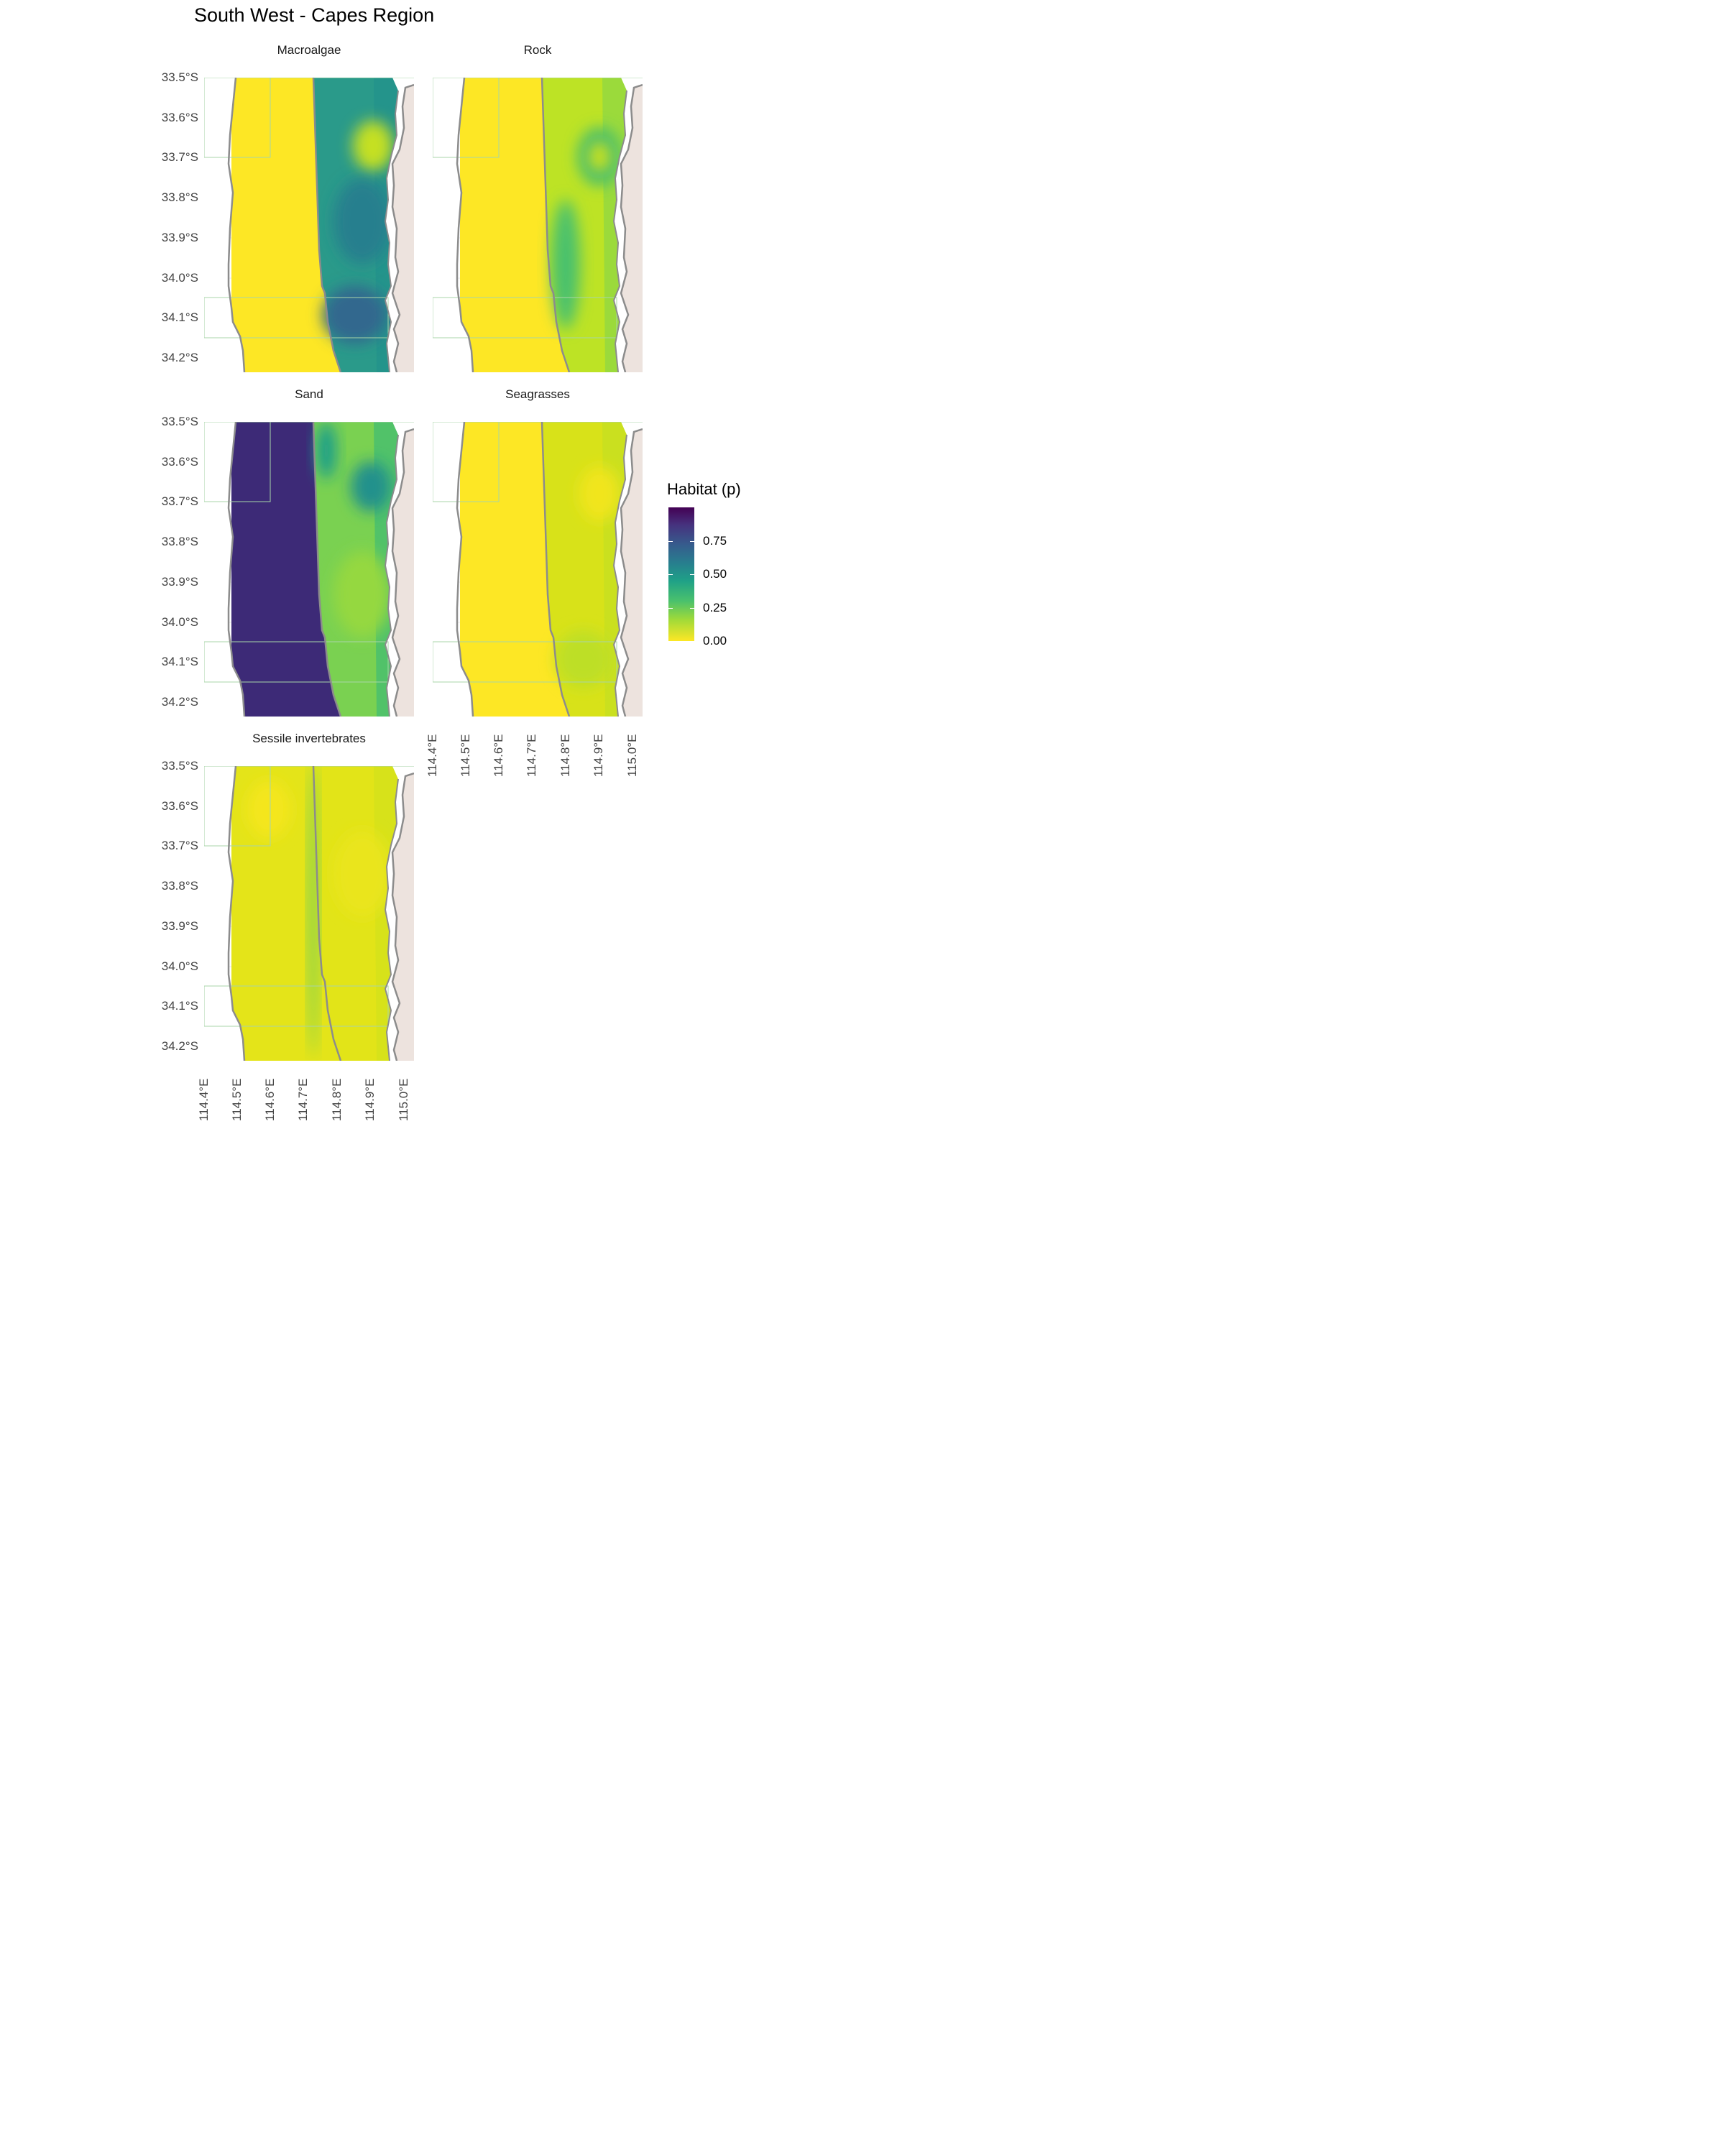 Image resolution: width=1725 pixels, height=2156 pixels. Describe the element at coordinates (309, 738) in the screenshot. I see `panel-title-sessile-invertebrates: Sessile invertebrates` at that location.